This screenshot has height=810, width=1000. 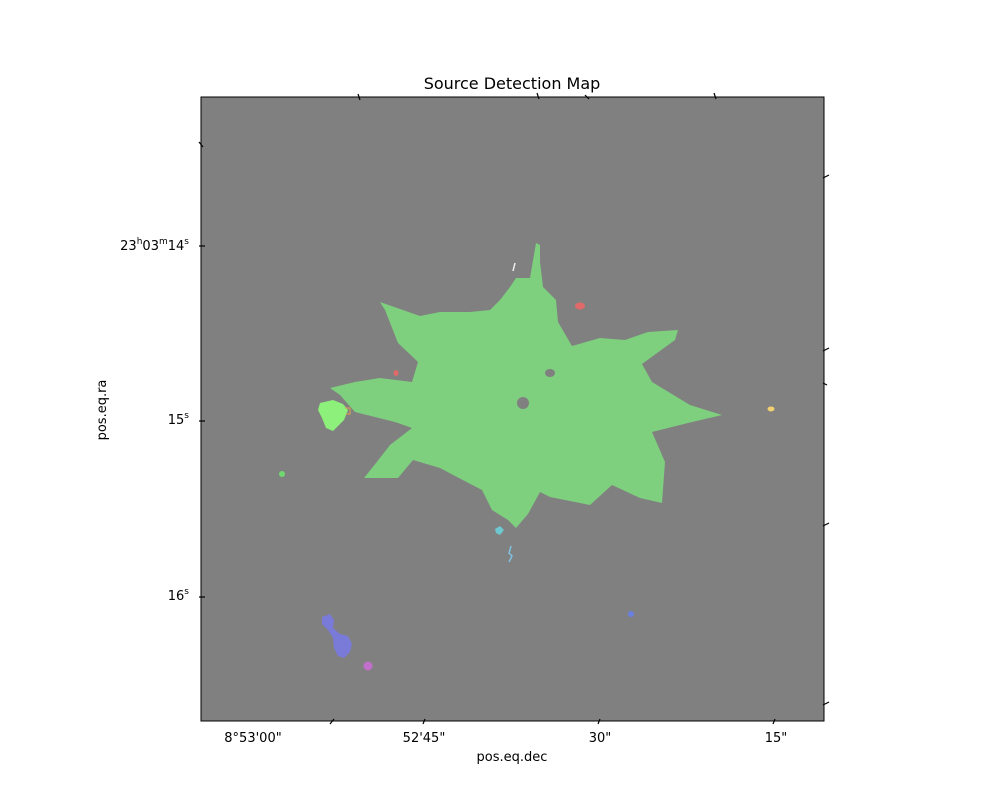 I want to click on x-tick-label: 52'45", so click(x=424, y=738).